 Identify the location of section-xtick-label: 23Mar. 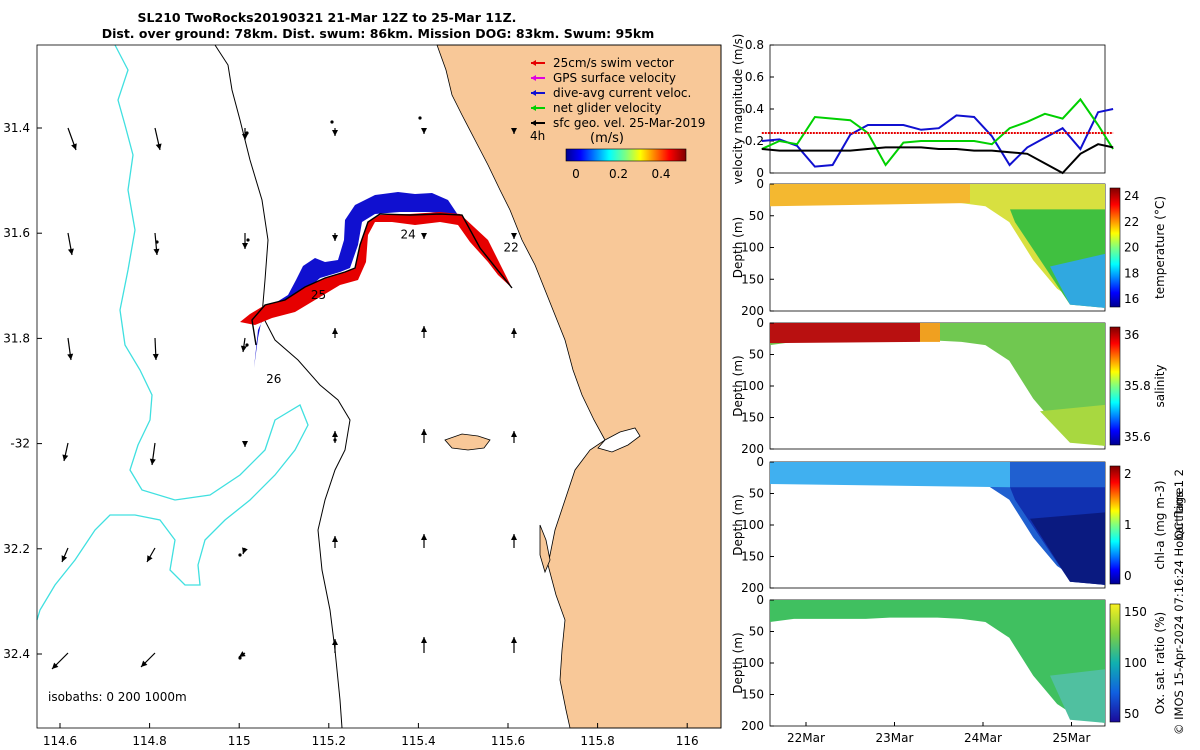
(895, 738).